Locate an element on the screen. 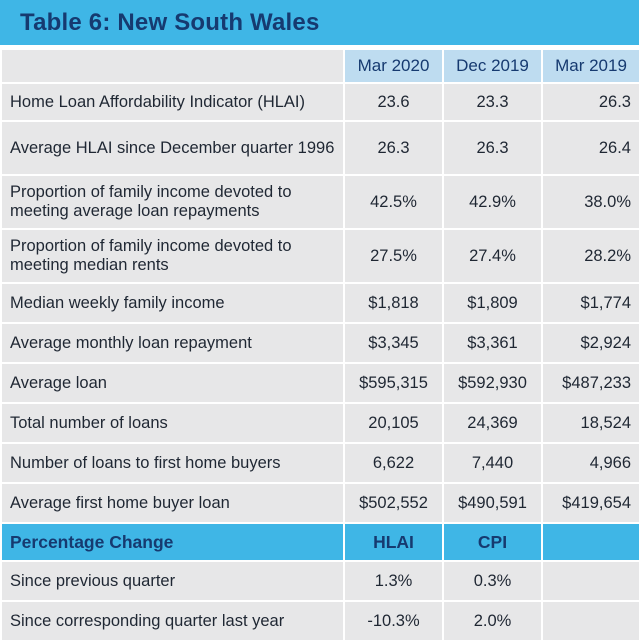 The image size is (639, 642). cell-value: $490,591 is located at coordinates (492, 503).